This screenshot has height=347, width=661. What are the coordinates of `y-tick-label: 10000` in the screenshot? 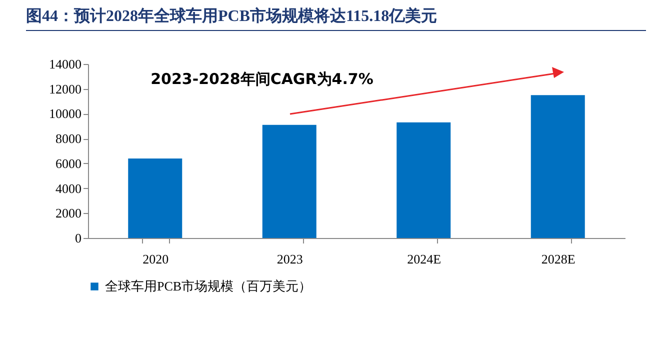 It's located at (65, 114).